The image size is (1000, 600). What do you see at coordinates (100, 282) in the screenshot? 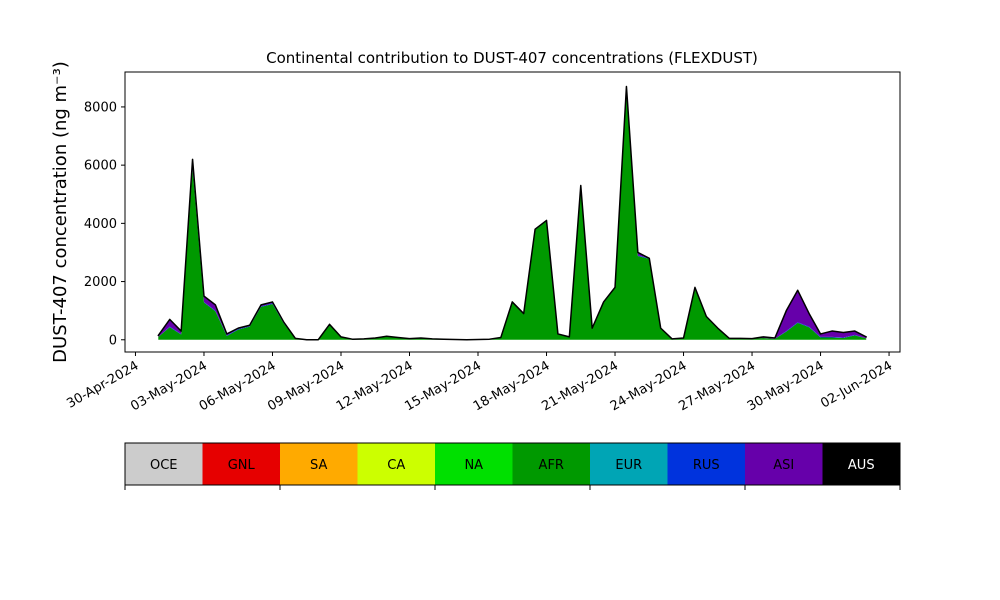
I see `y-tick-label: 2000` at bounding box center [100, 282].